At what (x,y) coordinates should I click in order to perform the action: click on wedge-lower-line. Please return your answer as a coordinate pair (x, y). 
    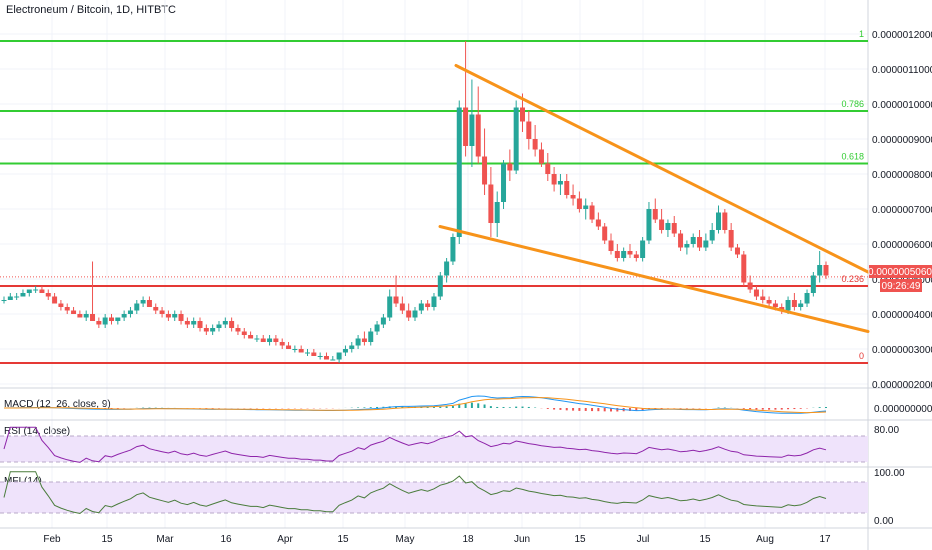
    Looking at the image, I should click on (654, 279).